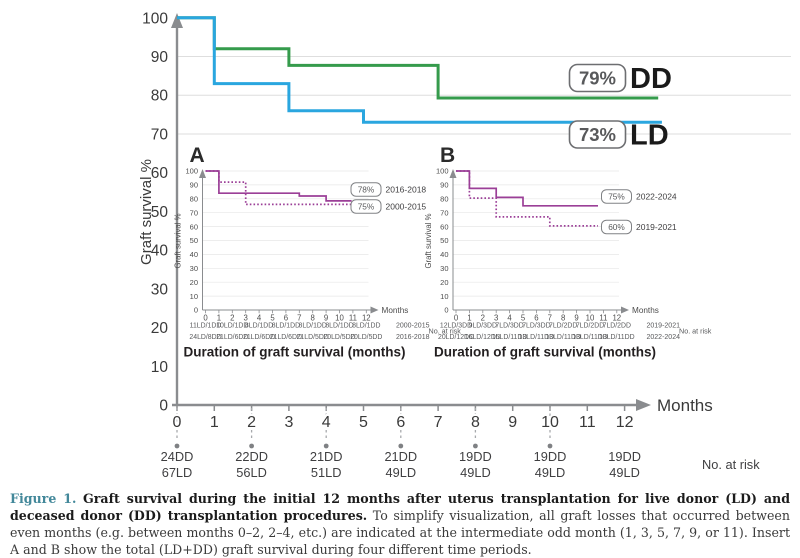 This screenshot has height=558, width=800. I want to click on main-x-tick-label: 6, so click(400, 422).